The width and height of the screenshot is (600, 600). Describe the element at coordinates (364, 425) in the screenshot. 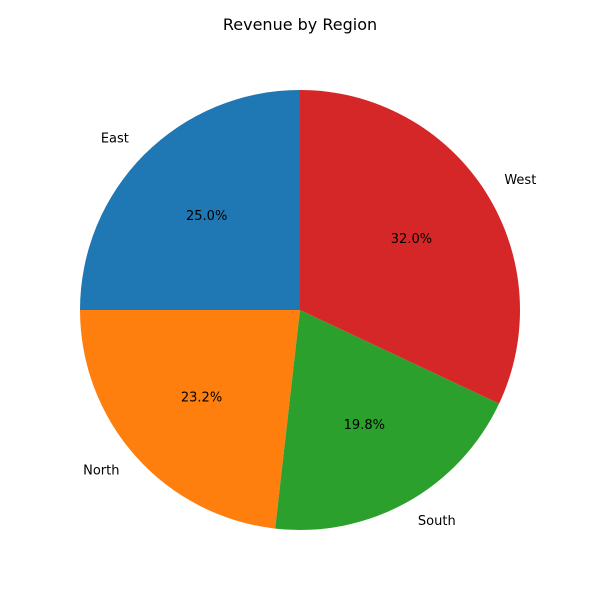

I see `slice-percent-south: 19.8%` at that location.